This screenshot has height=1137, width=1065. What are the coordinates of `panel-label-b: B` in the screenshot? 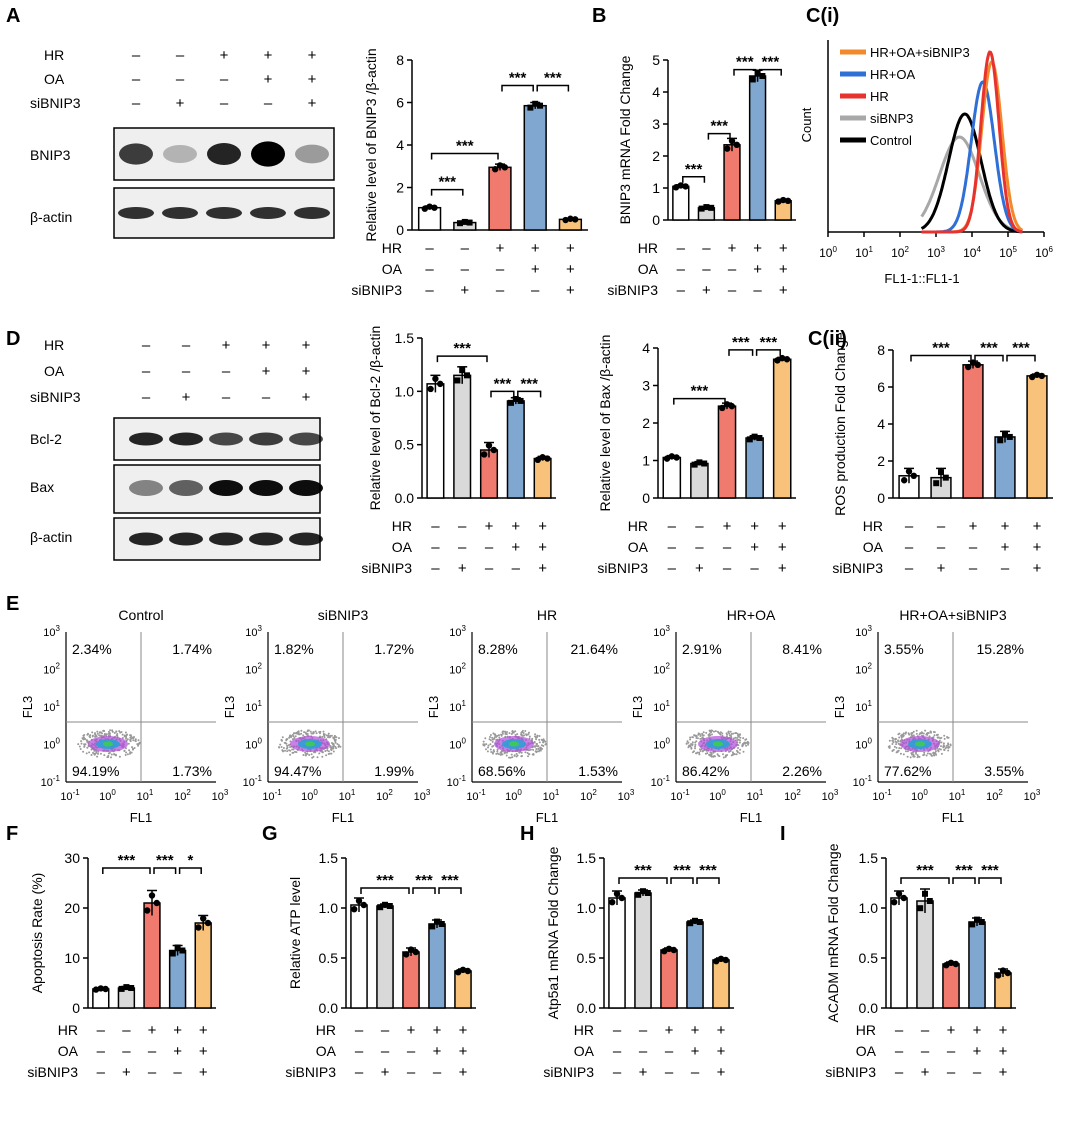 It's located at (599, 16).